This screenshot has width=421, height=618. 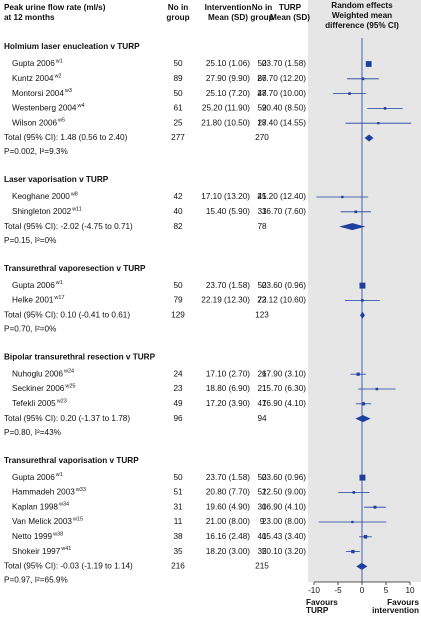 What do you see at coordinates (42, 521) in the screenshot?
I see `study-name: Van Melick 2003` at bounding box center [42, 521].